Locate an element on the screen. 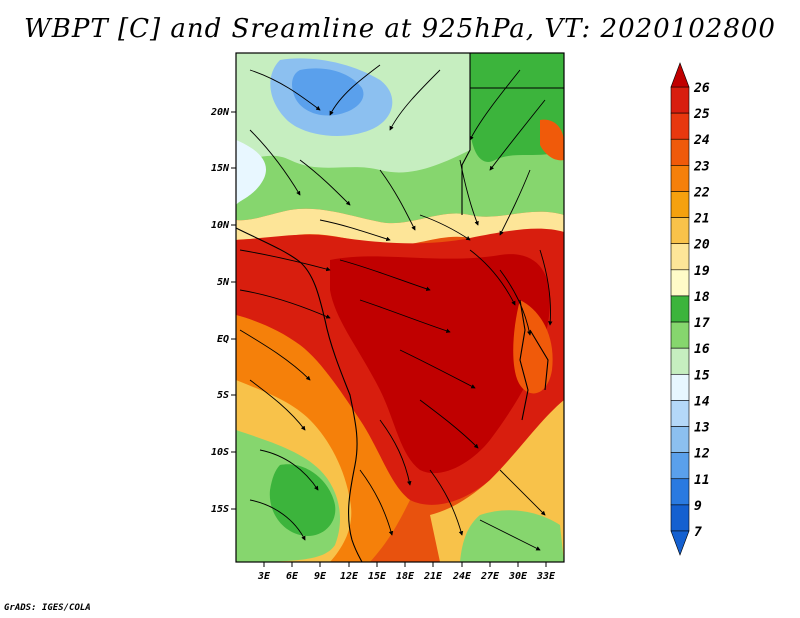  longitude-axis: 3E 6E 9E 12E 15E 18E 21E 24E 27E 30E 33E is located at coordinates (406, 572).